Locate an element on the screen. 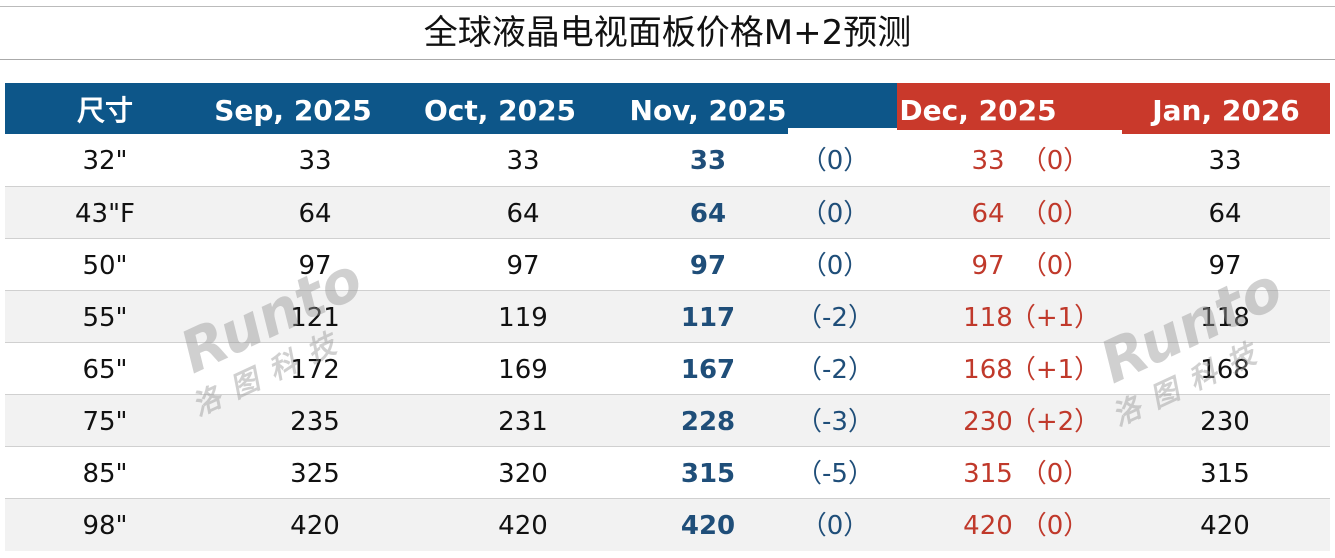 This screenshot has width=1335, height=558. table-cell: （-3） is located at coordinates (835, 422).